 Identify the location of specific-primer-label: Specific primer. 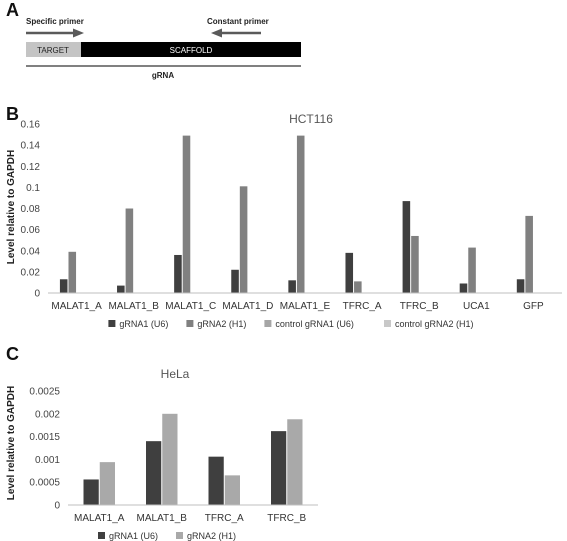
(55, 21).